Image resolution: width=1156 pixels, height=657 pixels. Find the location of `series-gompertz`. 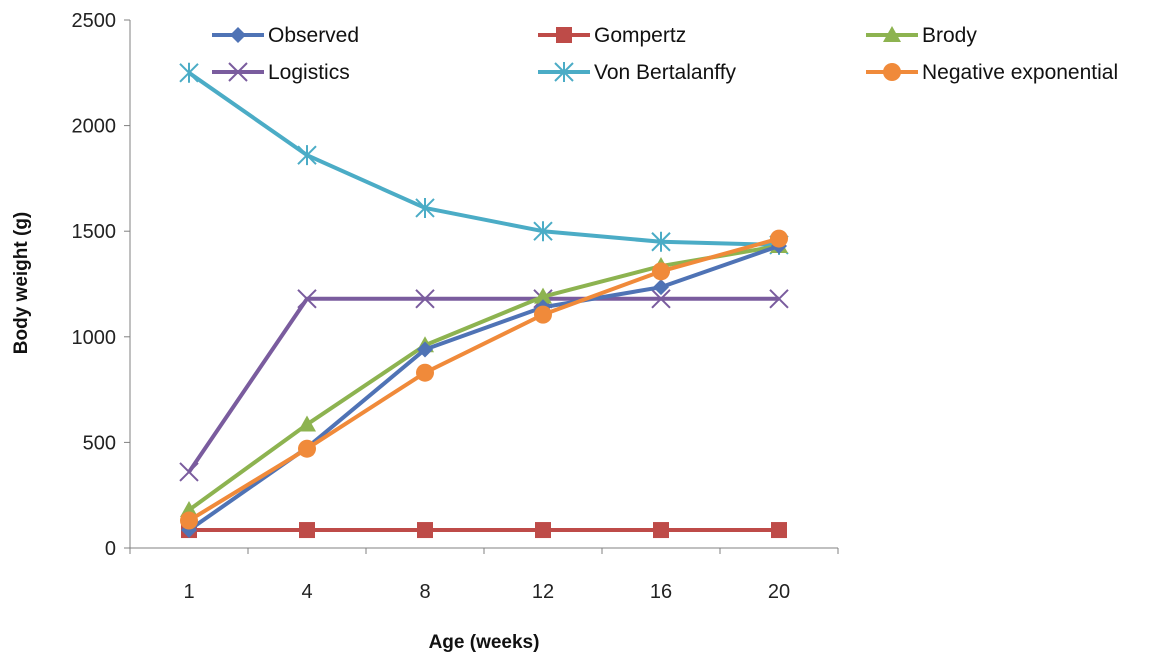

series-gompertz is located at coordinates (484, 530).